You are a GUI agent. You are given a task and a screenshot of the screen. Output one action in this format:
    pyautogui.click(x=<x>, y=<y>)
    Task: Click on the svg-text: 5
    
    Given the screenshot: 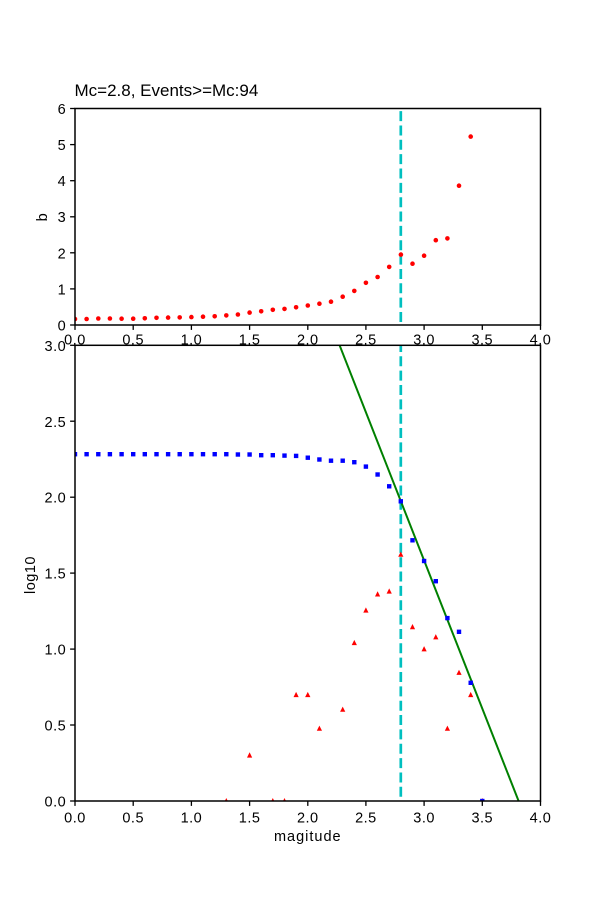 What is the action you would take?
    pyautogui.click(x=62, y=146)
    